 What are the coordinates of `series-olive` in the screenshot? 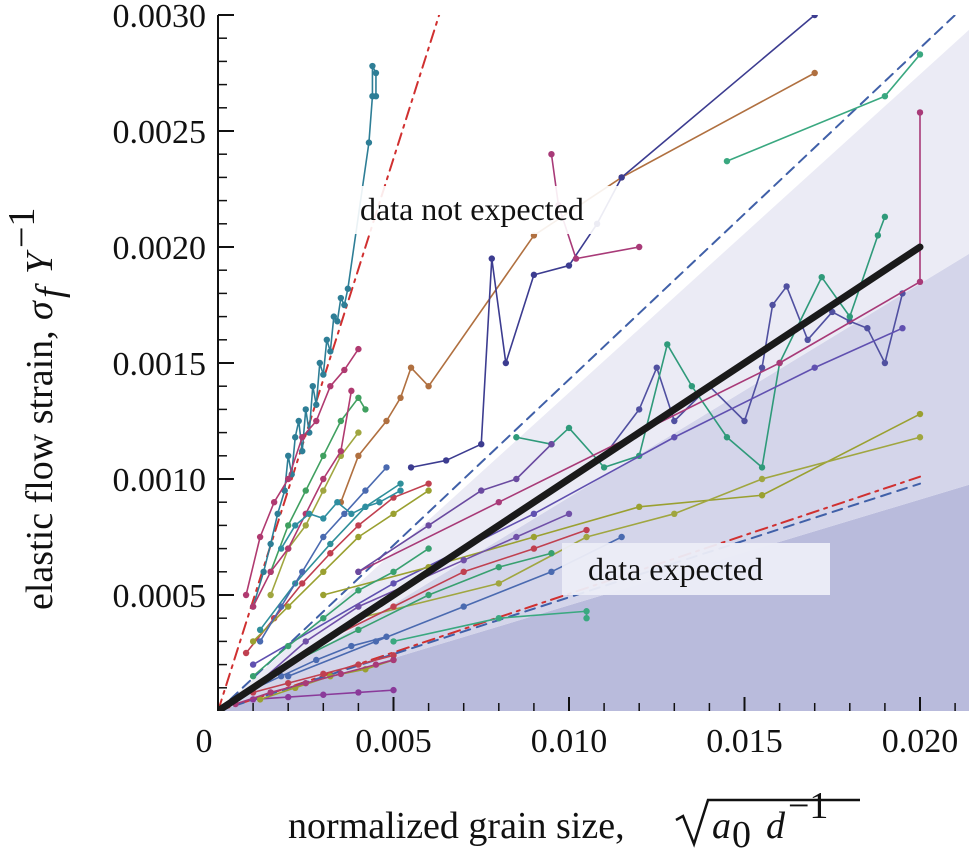 It's located at (622, 504).